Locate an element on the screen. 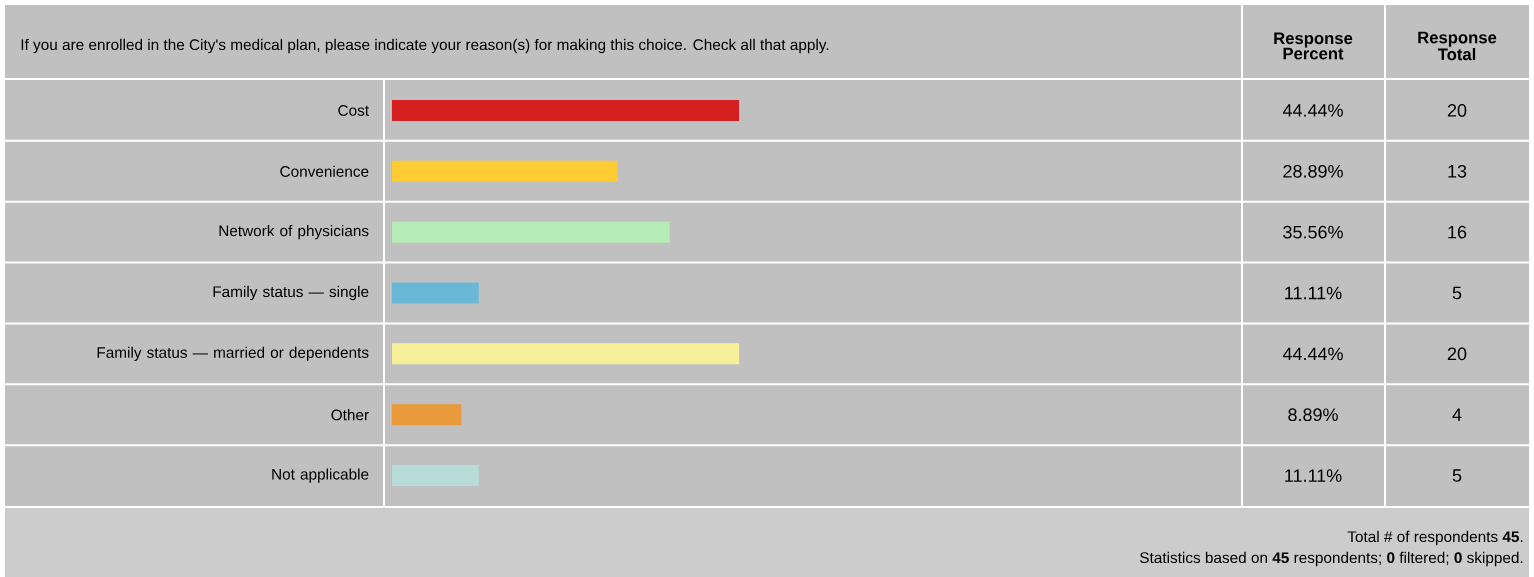 Image resolution: width=1534 pixels, height=577 pixels. y-tick-label: Convenience is located at coordinates (324, 171).